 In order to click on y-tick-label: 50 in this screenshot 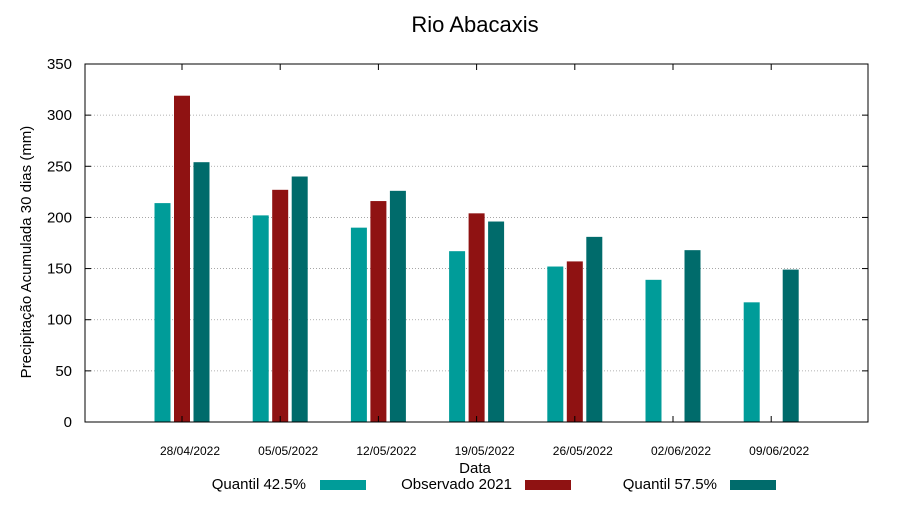, I will do `click(63, 371)`.